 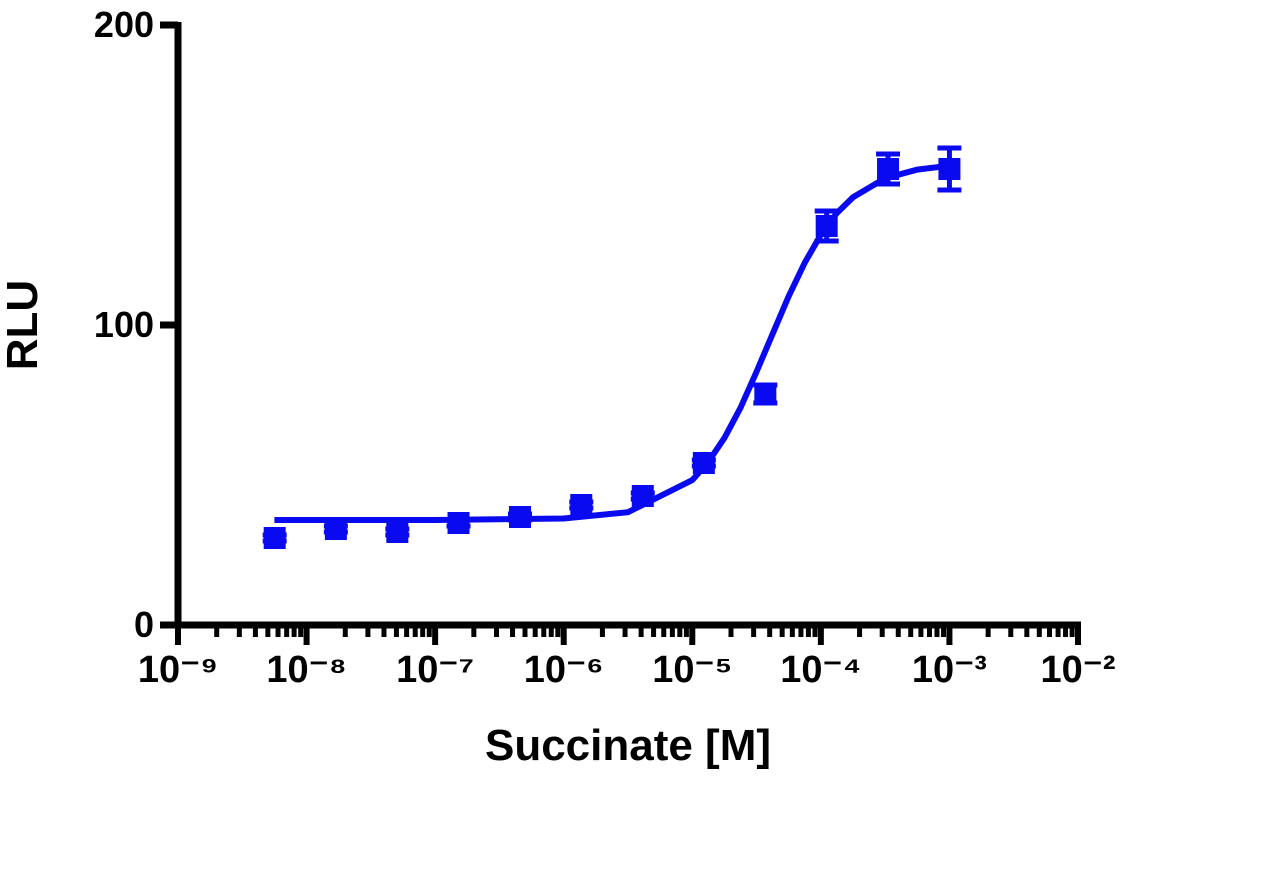 What do you see at coordinates (564, 670) in the screenshot?
I see `x-tick-label: 10⁻⁶` at bounding box center [564, 670].